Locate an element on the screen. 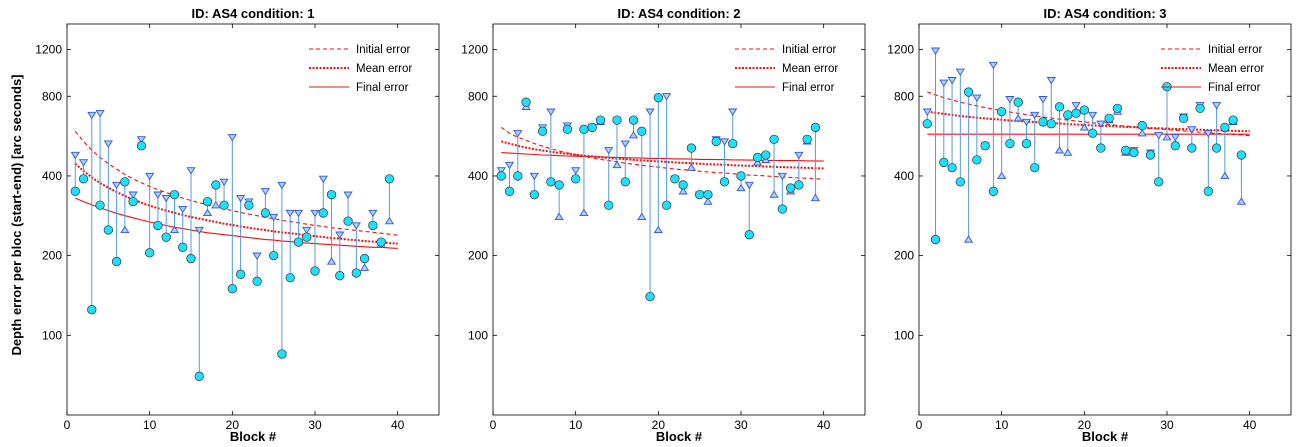  x-tick-label: 20 is located at coordinates (659, 425).